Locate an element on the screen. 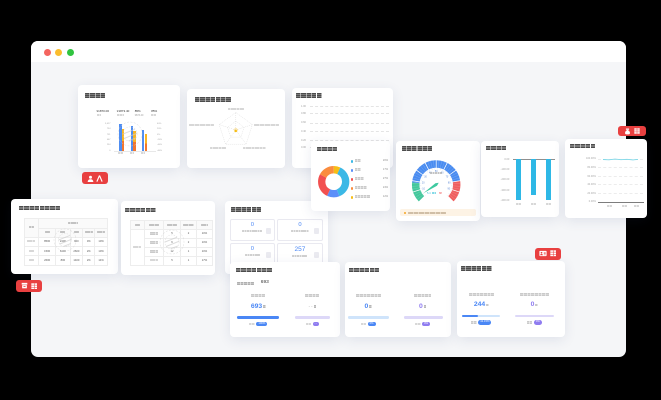 The height and width of the screenshot is (400, 661). svg-text: 30 is located at coordinates (425, 176).